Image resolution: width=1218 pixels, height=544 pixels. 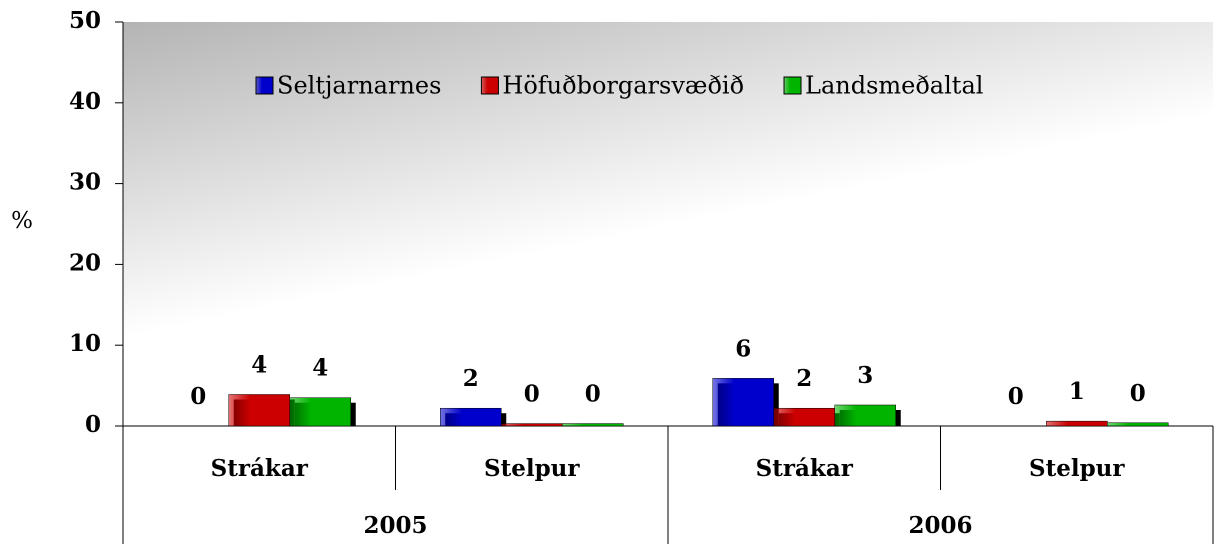 What do you see at coordinates (85, 343) in the screenshot?
I see `y-tick-label: 10` at bounding box center [85, 343].